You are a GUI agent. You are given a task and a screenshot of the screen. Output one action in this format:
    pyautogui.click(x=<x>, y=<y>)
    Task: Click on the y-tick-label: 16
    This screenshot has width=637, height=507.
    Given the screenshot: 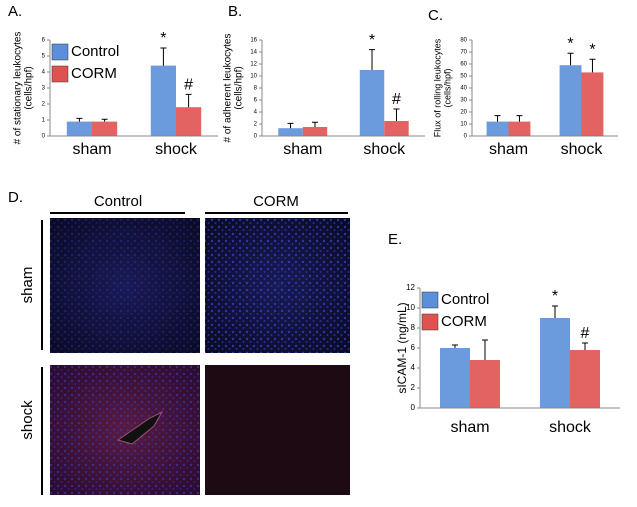 What is the action you would take?
    pyautogui.click(x=253, y=41)
    